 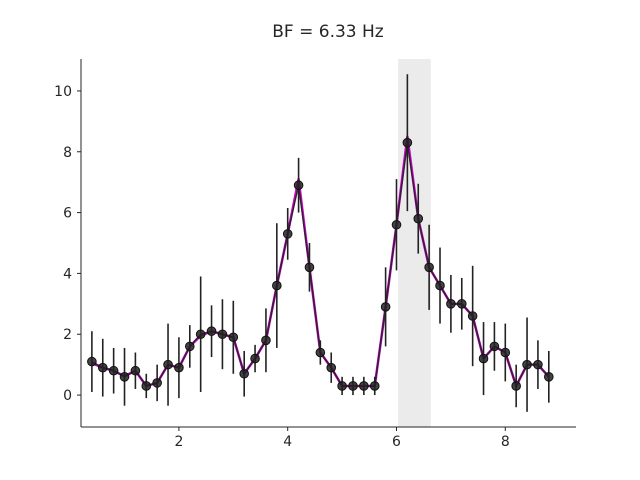 I want to click on y-tick-label: 10, so click(x=63, y=92).